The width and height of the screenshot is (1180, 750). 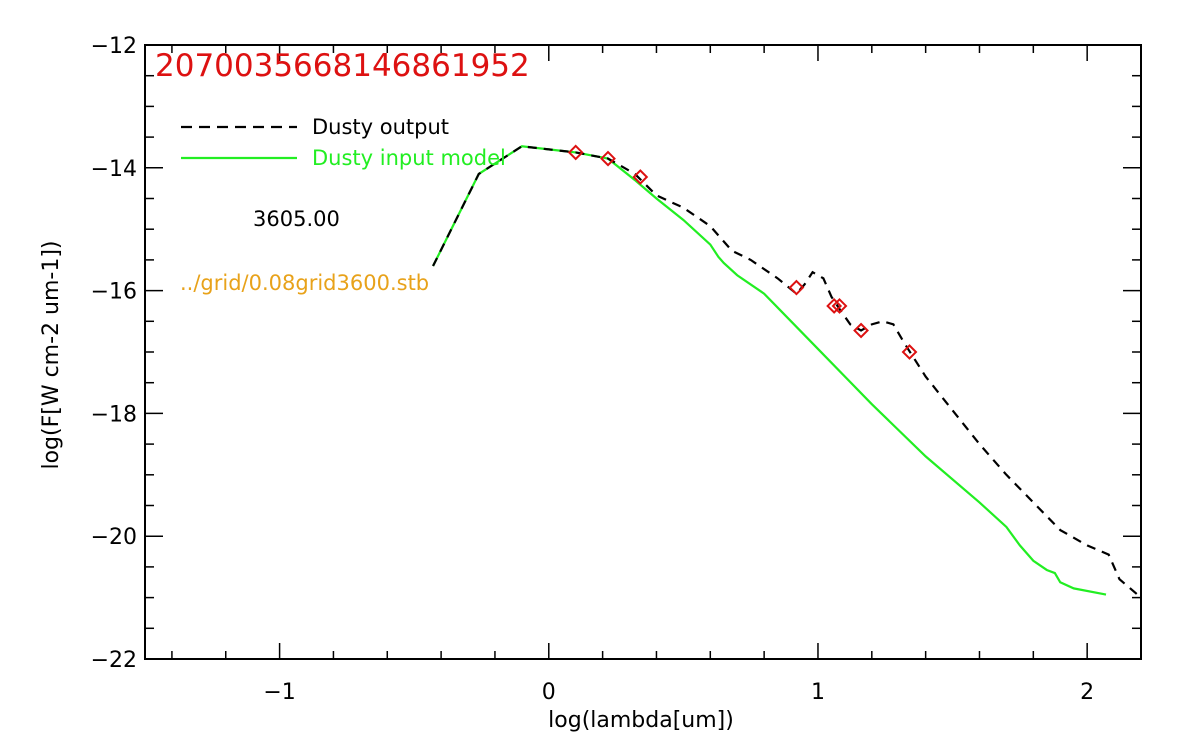 What do you see at coordinates (409, 158) in the screenshot?
I see `legend-label-dusty-input: Dusty input model` at bounding box center [409, 158].